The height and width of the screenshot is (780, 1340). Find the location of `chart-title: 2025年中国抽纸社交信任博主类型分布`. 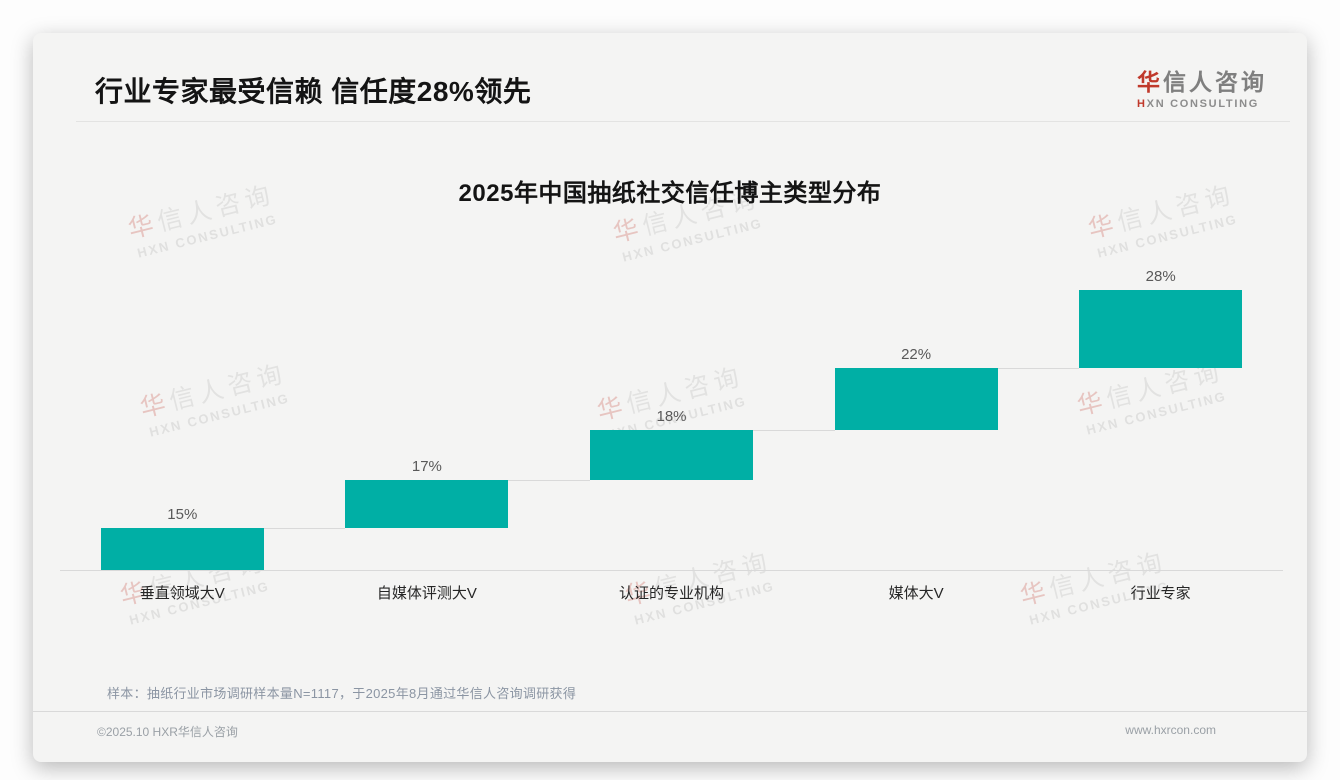

chart-title: 2025年中国抽纸社交信任博主类型分布 is located at coordinates (670, 193).